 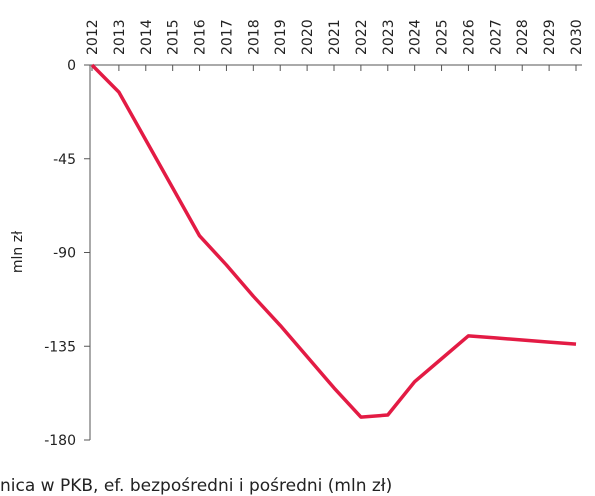 I want to click on x-tick-label: 2020, so click(x=308, y=37).